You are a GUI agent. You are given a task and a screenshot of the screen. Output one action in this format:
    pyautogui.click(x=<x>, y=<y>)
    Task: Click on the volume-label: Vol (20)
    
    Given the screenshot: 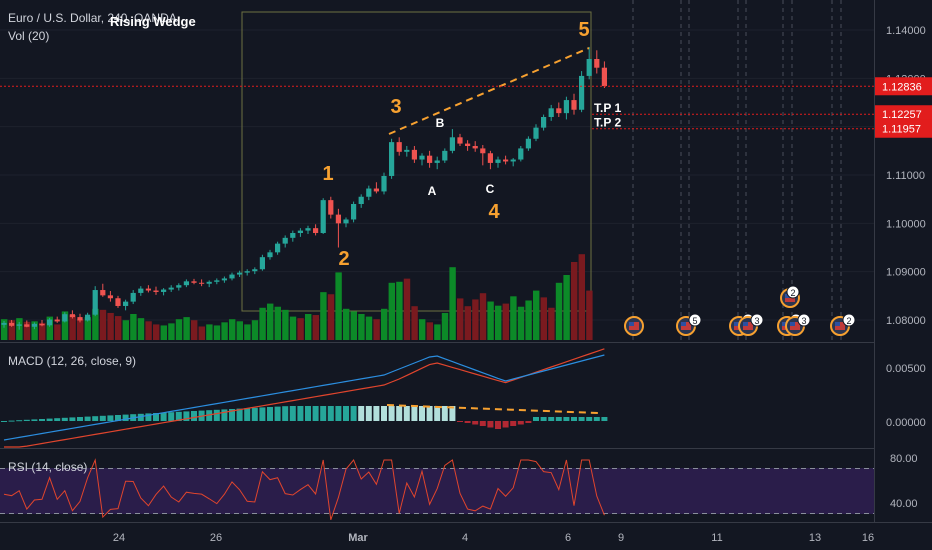 What is the action you would take?
    pyautogui.click(x=28, y=36)
    